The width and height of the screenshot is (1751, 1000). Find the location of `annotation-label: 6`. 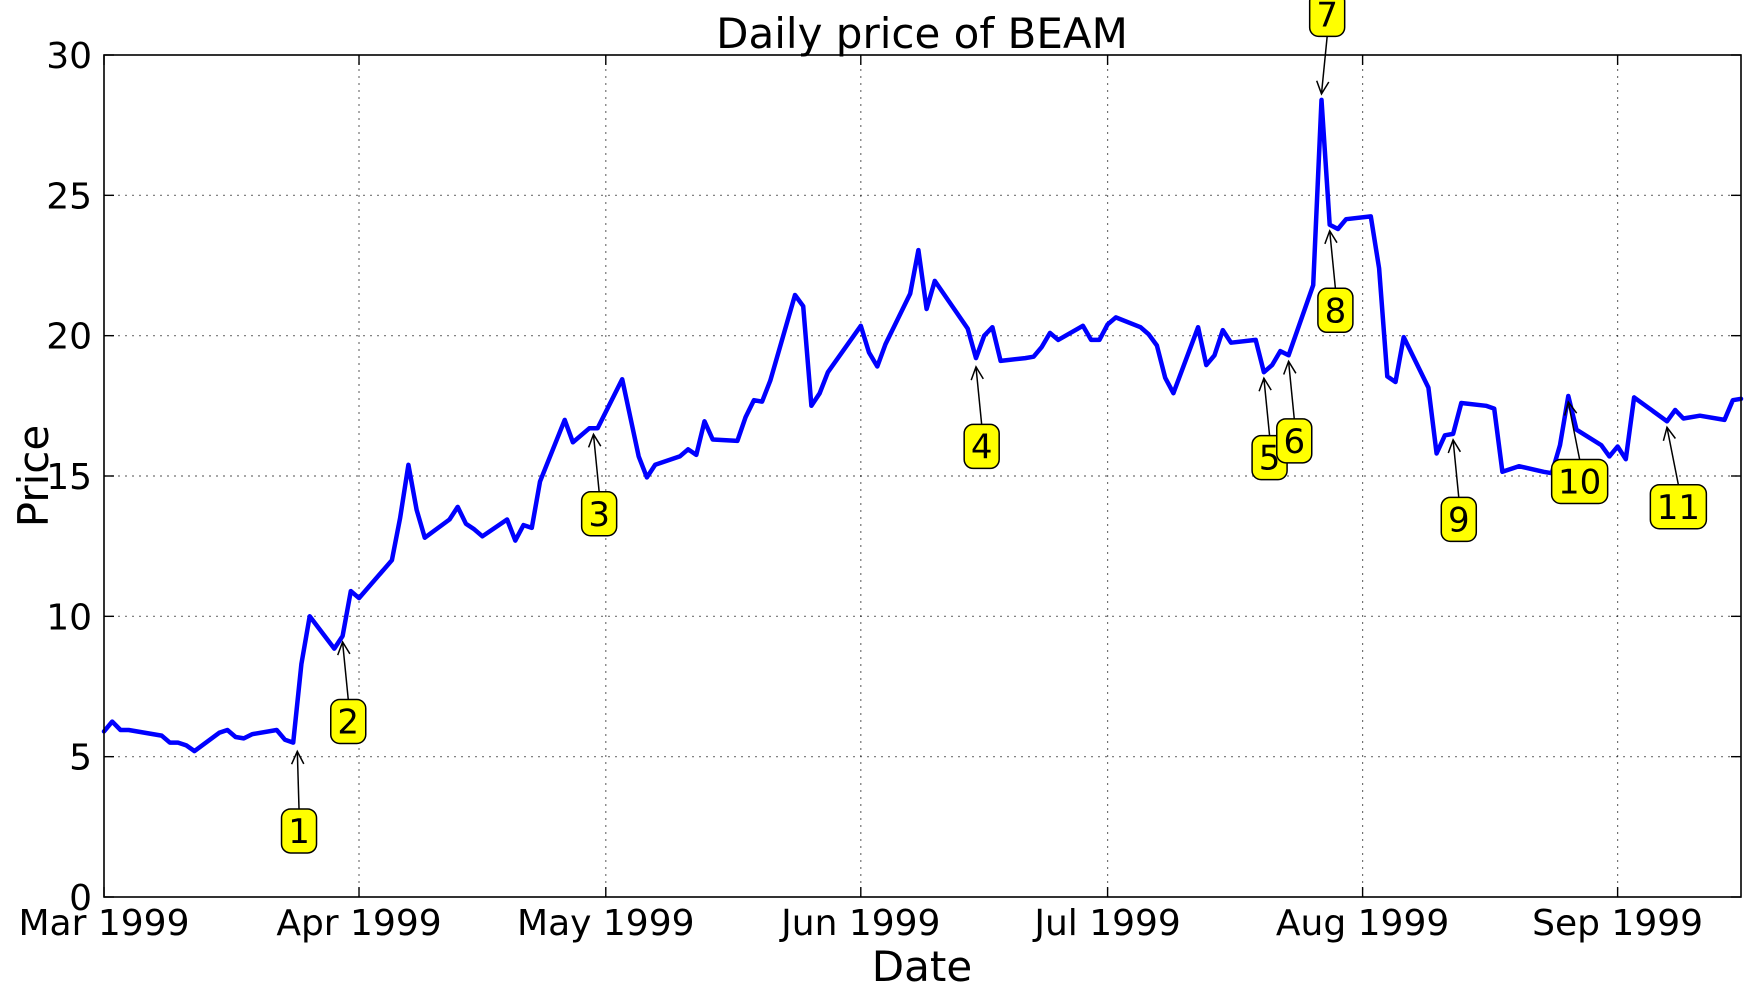

annotation-label: 6 is located at coordinates (1294, 442).